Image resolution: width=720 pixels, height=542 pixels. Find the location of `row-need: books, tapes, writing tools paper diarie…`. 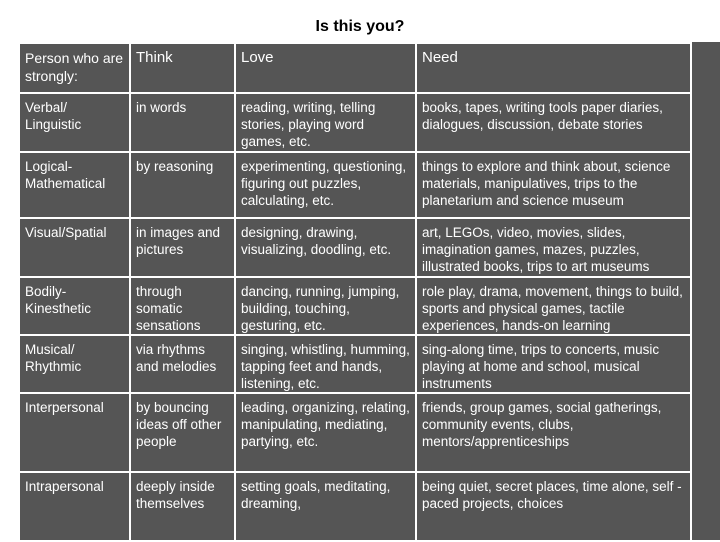

row-need: books, tapes, writing tools paper diarie… is located at coordinates (553, 122).